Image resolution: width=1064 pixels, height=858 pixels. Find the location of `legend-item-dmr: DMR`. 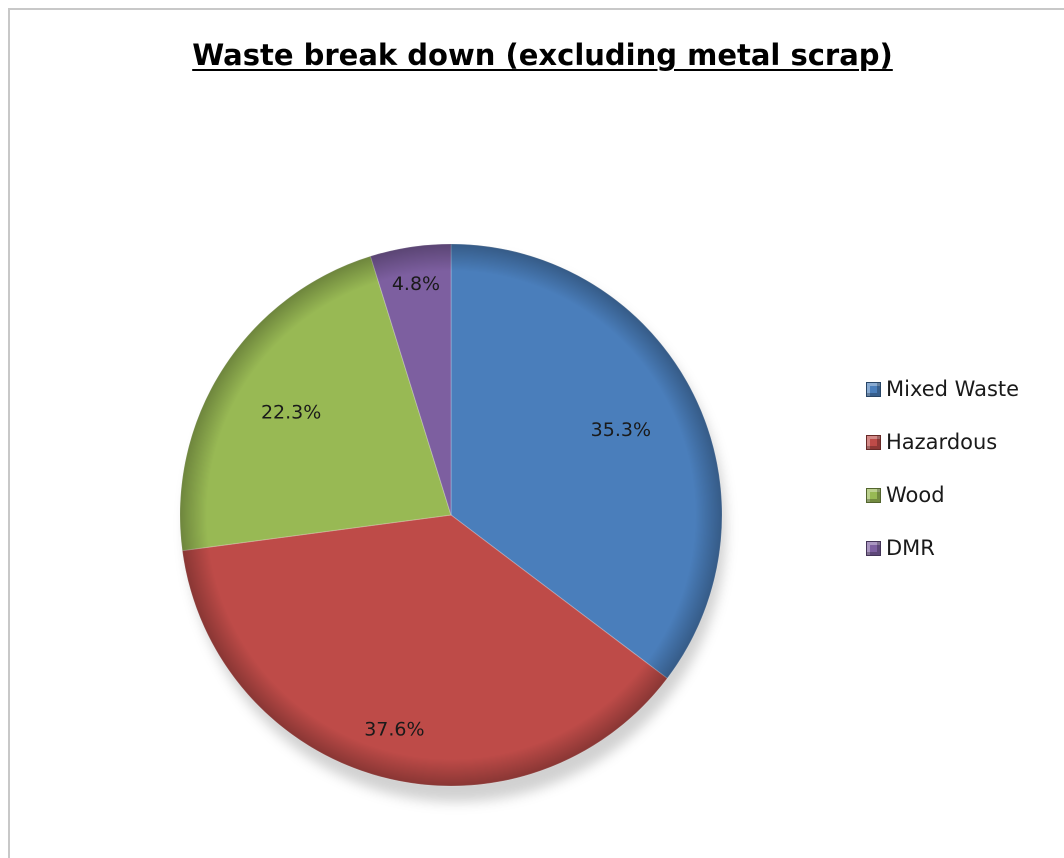

legend-item-dmr: DMR is located at coordinates (942, 548).